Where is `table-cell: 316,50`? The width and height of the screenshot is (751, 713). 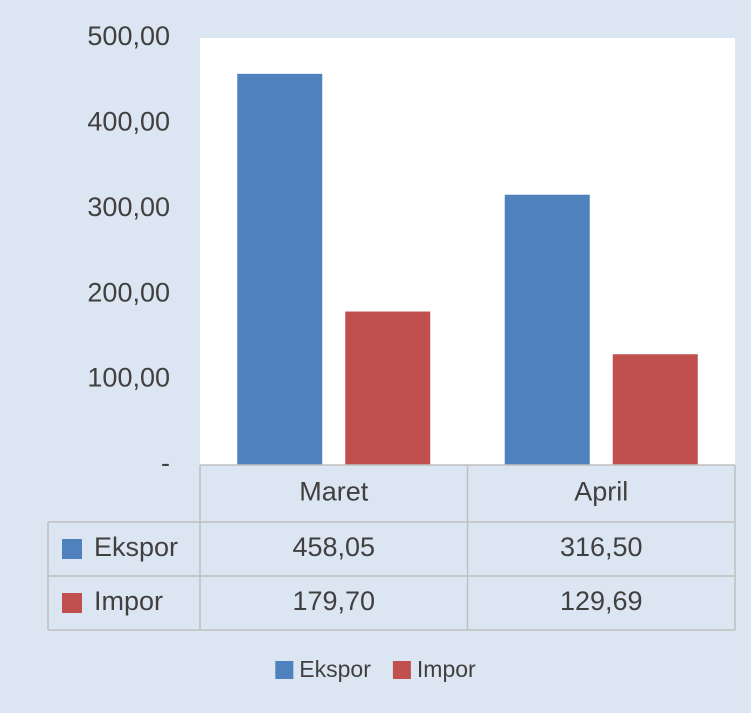
table-cell: 316,50 is located at coordinates (601, 547).